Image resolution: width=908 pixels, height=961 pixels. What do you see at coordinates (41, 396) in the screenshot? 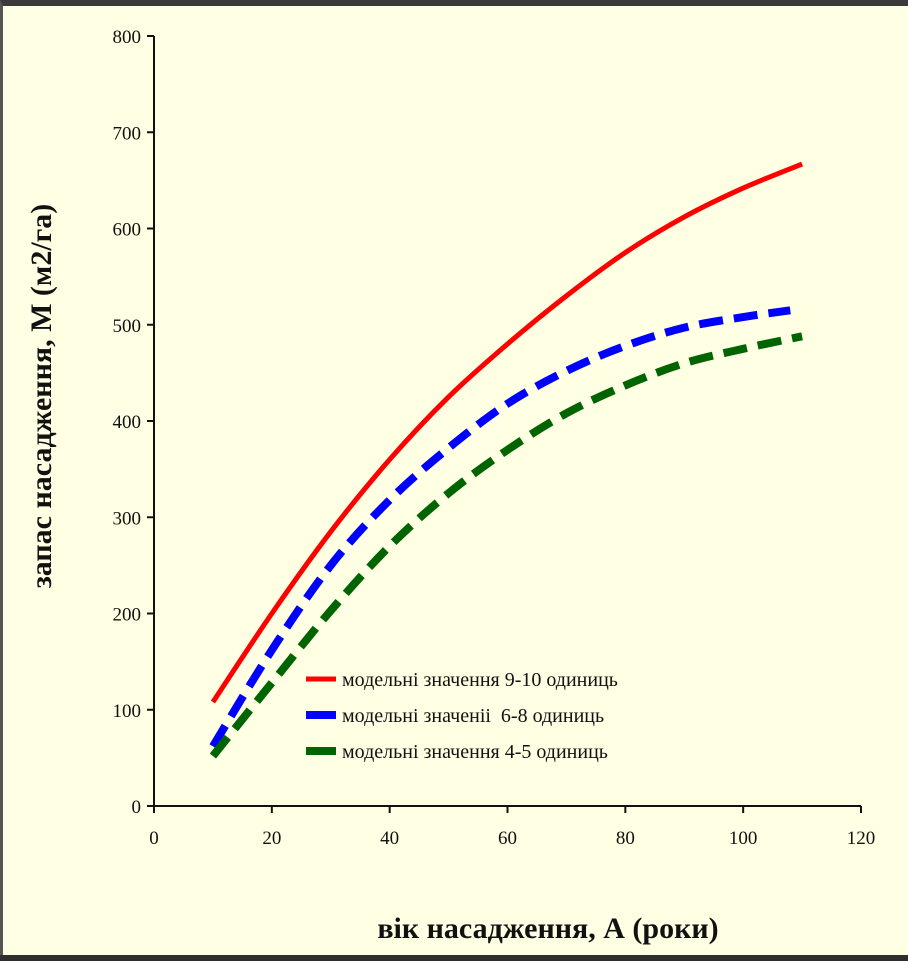
I see `y-axis-title: запас насадження, М (м2/га)` at bounding box center [41, 396].